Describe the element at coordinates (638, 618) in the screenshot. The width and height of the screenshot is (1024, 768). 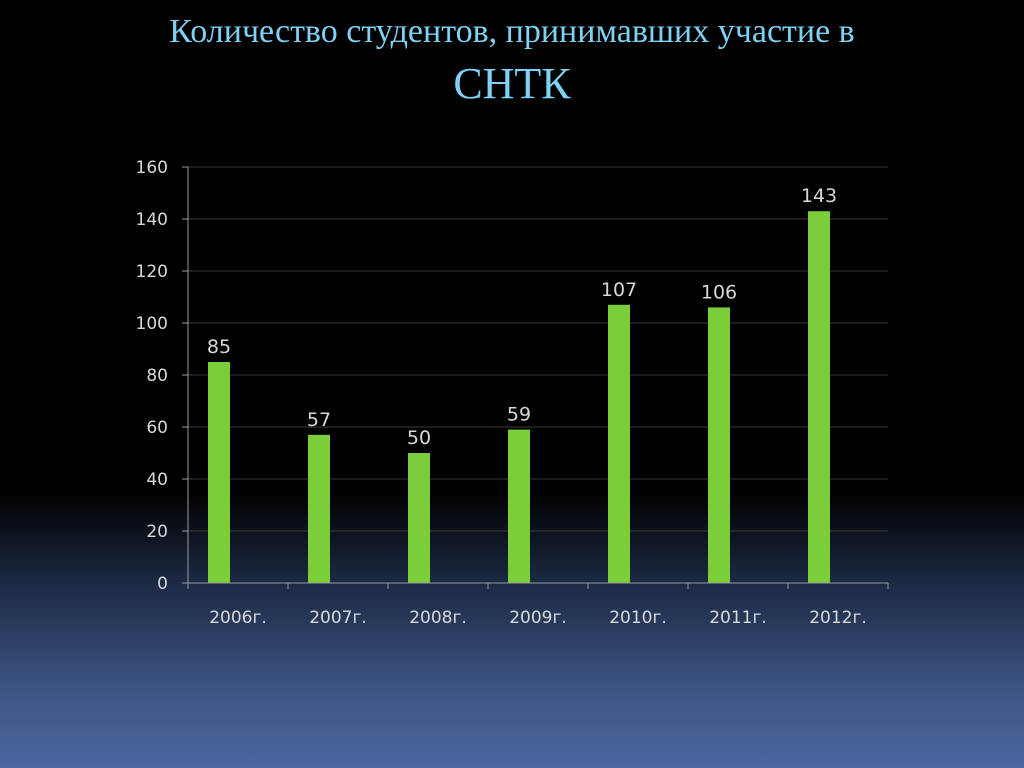
I see `category-label: 2010г.` at that location.